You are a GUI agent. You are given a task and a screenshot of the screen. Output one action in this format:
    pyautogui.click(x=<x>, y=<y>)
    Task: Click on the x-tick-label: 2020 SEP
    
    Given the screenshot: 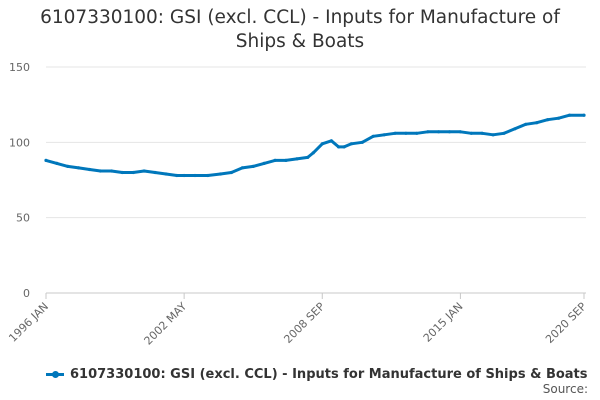 What is the action you would take?
    pyautogui.click(x=566, y=323)
    